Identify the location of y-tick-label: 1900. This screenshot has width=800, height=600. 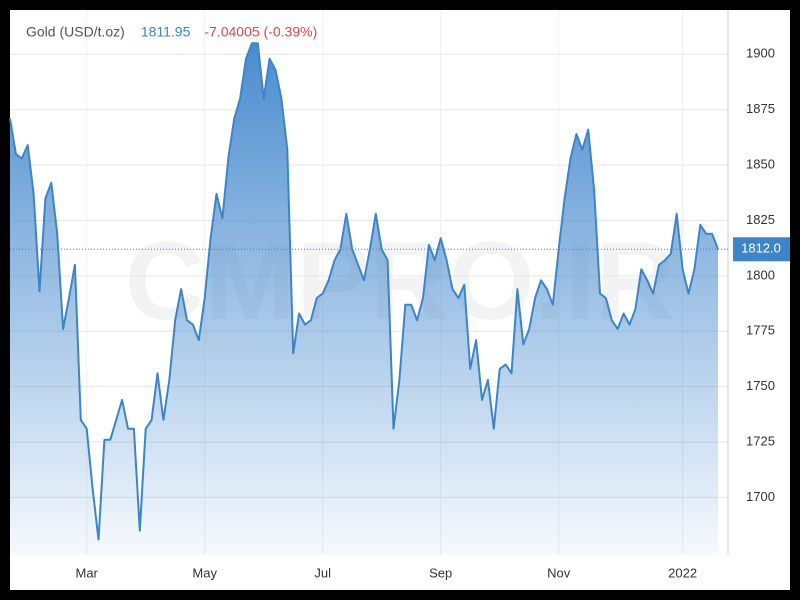
(760, 53).